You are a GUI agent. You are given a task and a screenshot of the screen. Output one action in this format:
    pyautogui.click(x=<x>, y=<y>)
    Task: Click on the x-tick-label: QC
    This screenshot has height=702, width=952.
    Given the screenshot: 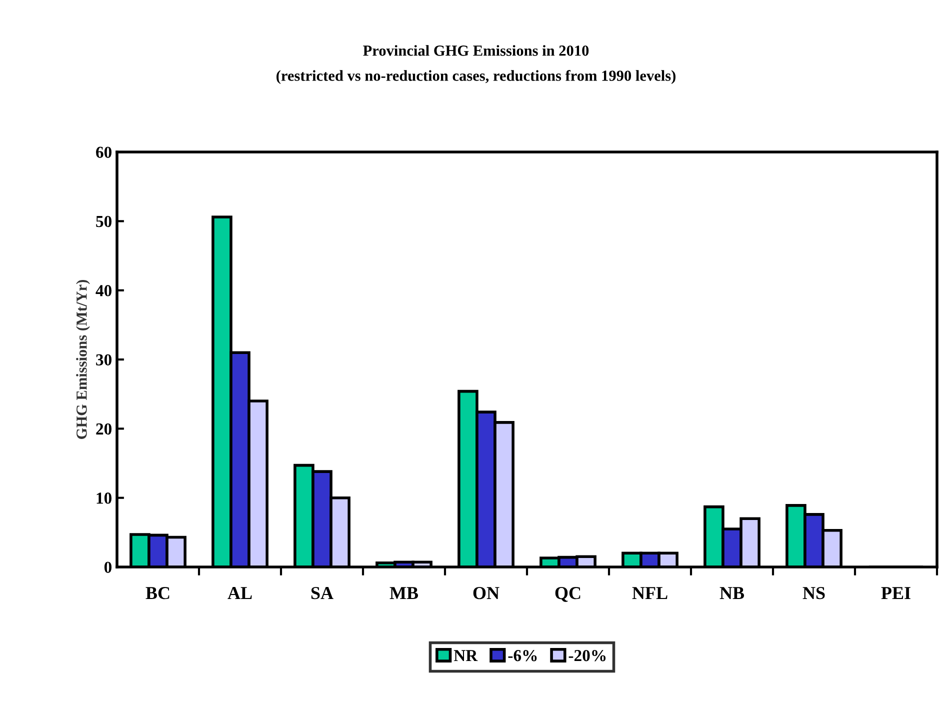 What is the action you would take?
    pyautogui.click(x=567, y=594)
    